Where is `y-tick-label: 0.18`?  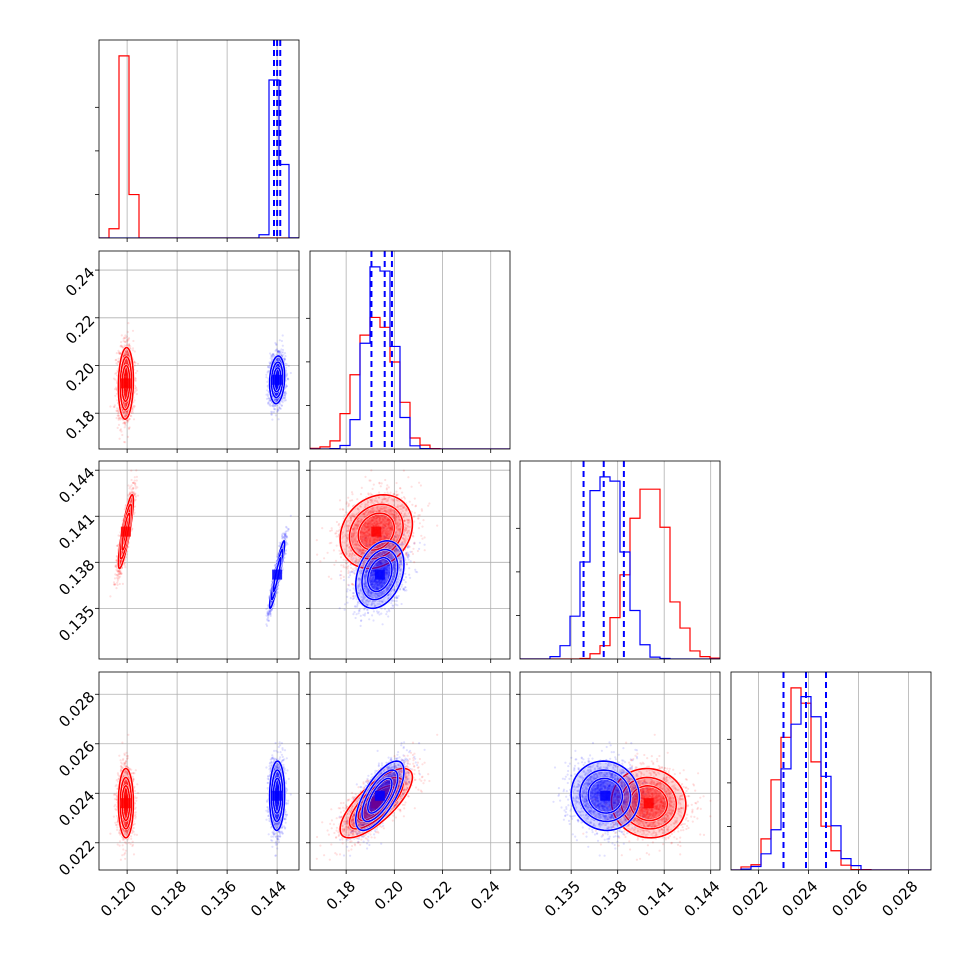 y-tick-label: 0.18 is located at coordinates (80, 425).